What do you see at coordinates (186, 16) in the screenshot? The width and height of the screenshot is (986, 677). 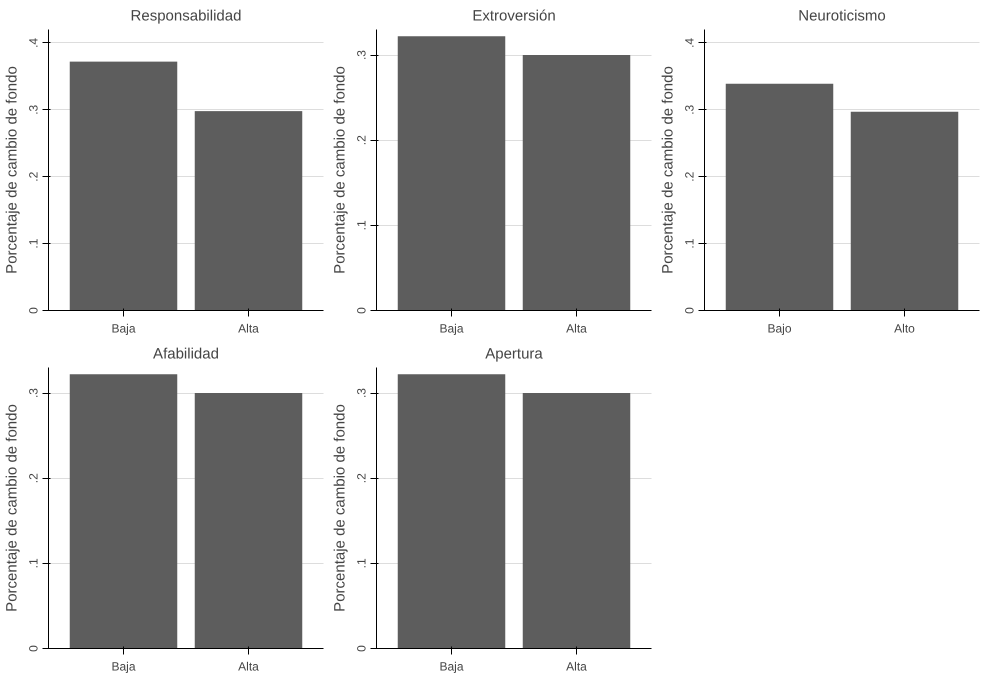 I see `chart-title: Responsabilidad` at bounding box center [186, 16].